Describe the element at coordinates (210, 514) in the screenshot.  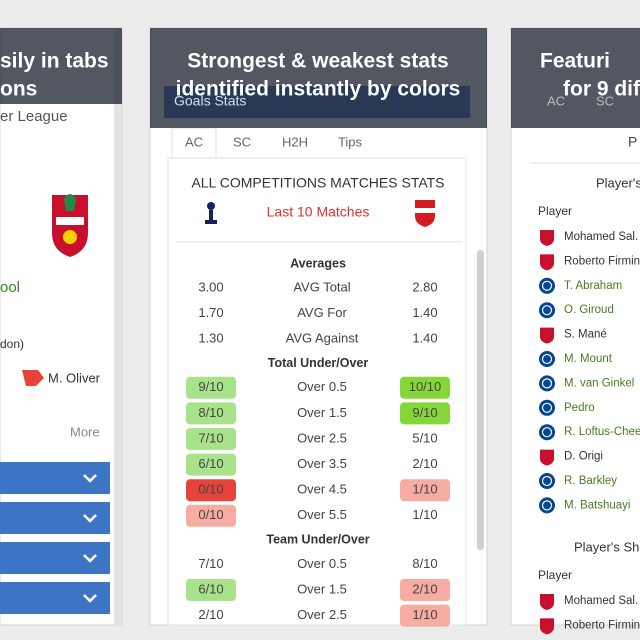
I see `stat-value: 0/10` at that location.